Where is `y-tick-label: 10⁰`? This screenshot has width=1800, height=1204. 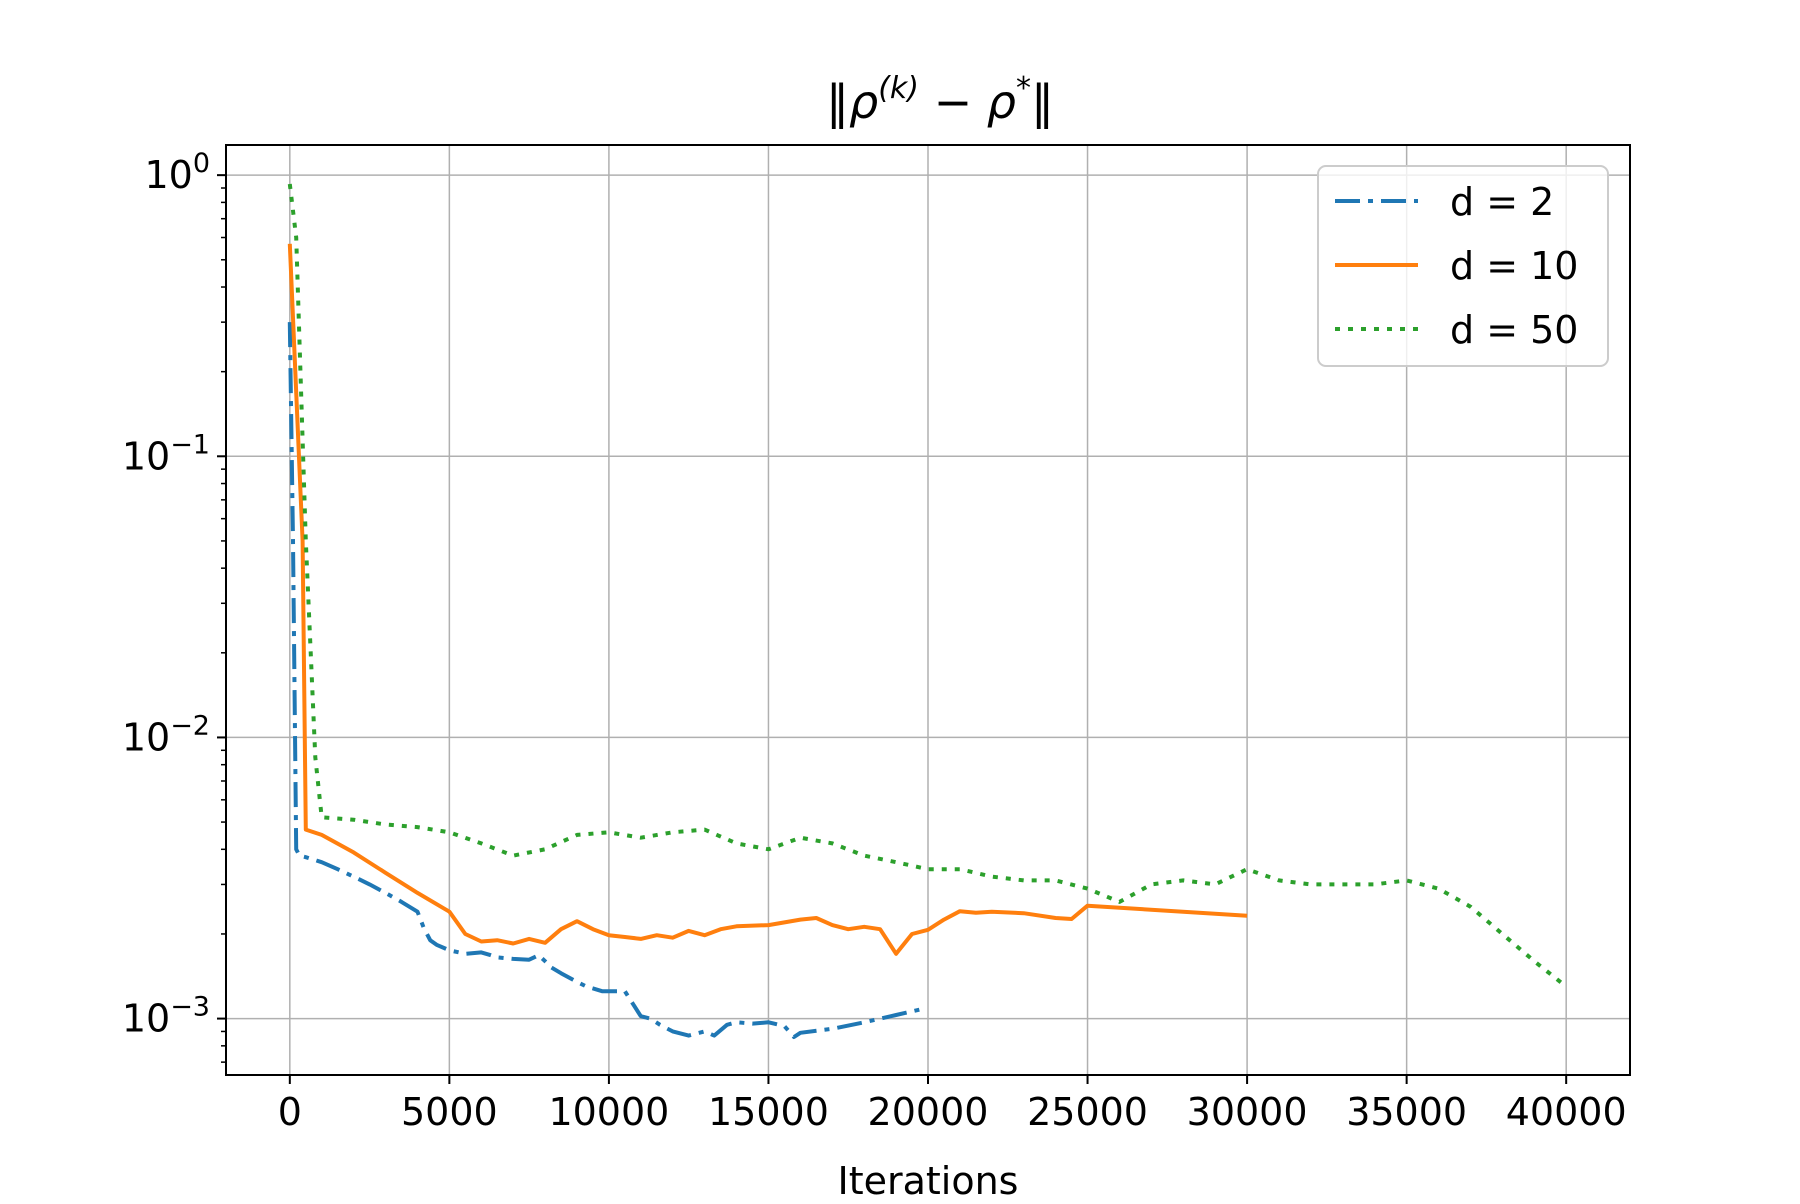
y-tick-label: 10⁰ is located at coordinates (177, 172).